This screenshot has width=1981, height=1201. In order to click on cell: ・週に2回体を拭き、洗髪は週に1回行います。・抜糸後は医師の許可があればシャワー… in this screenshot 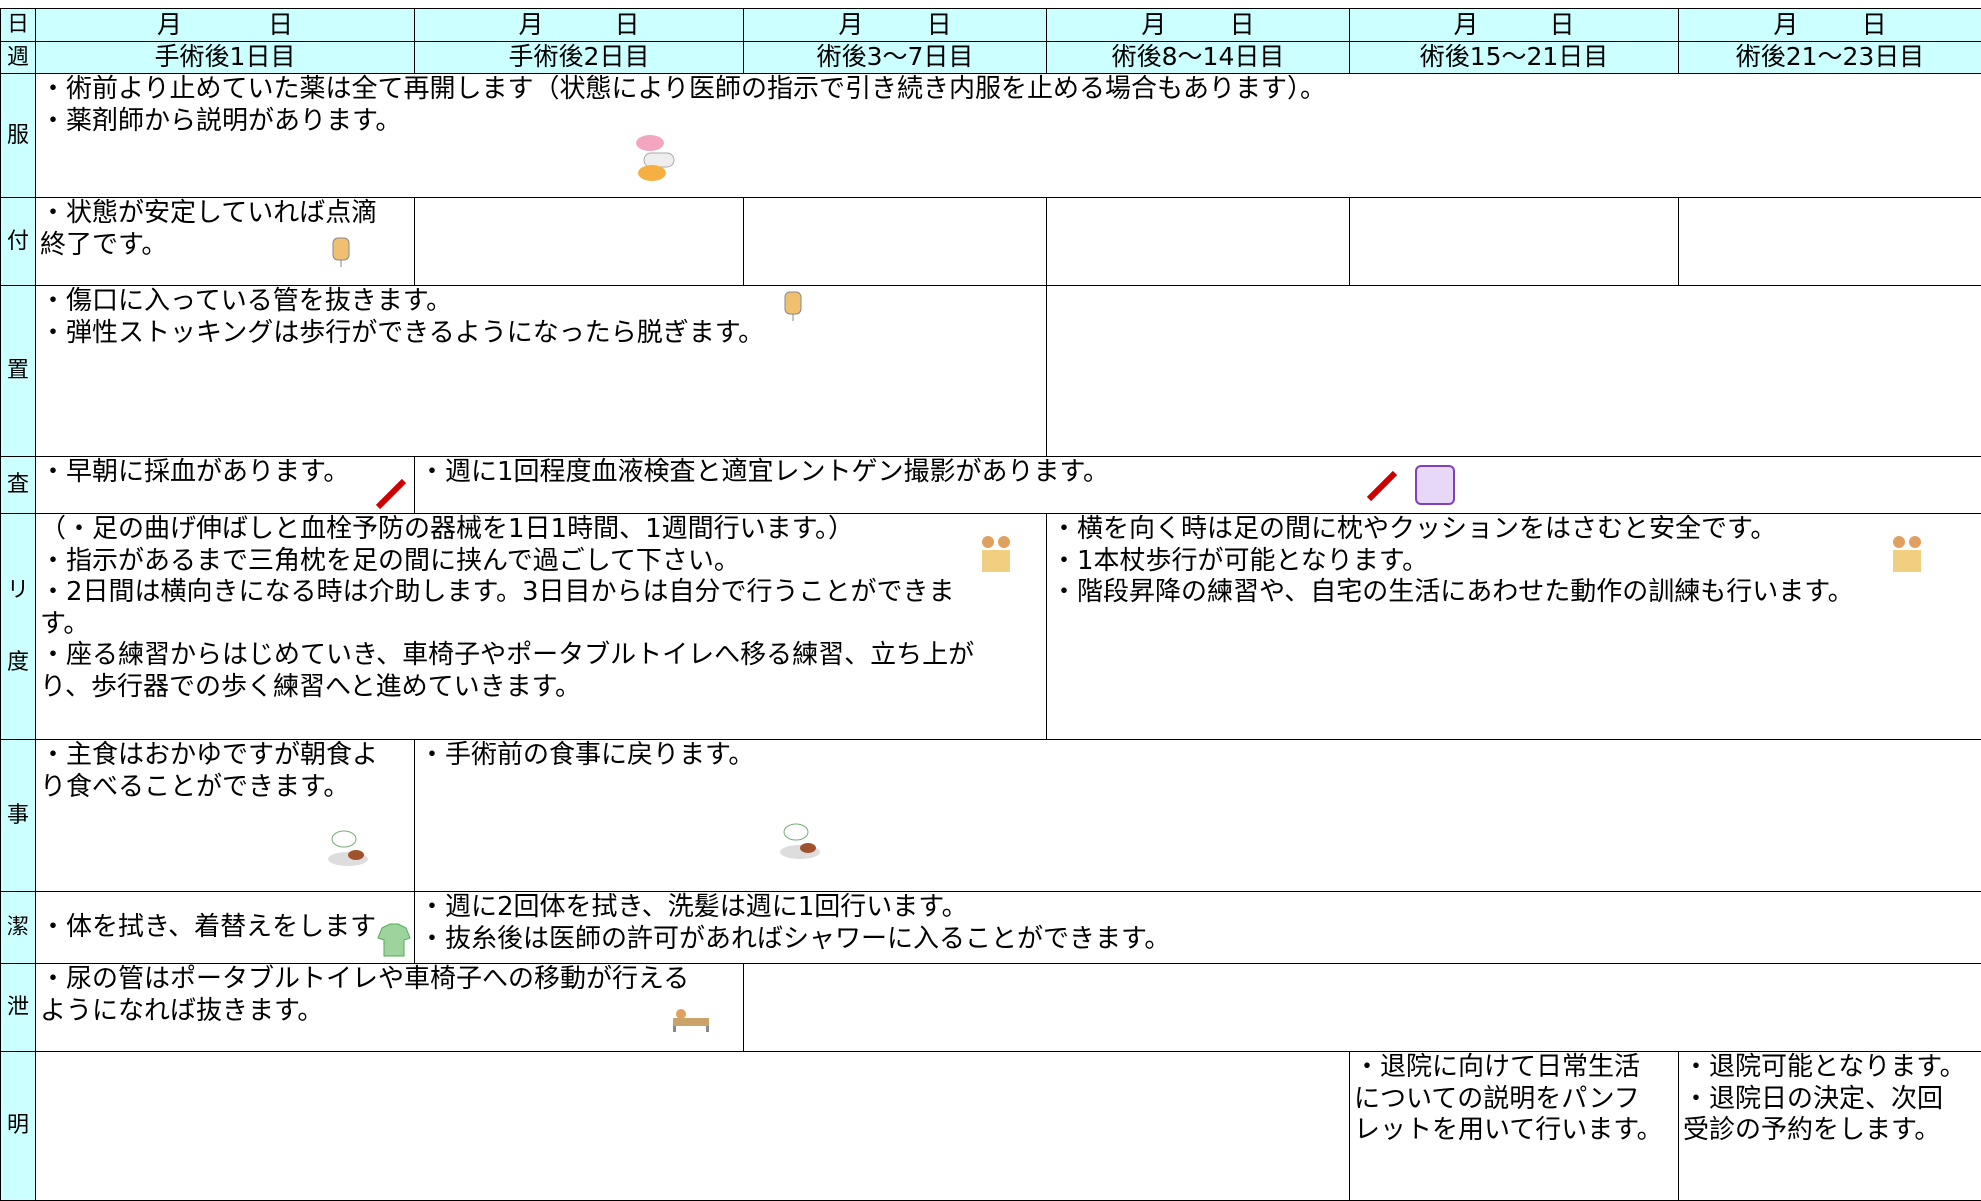, I will do `click(1198, 928)`.